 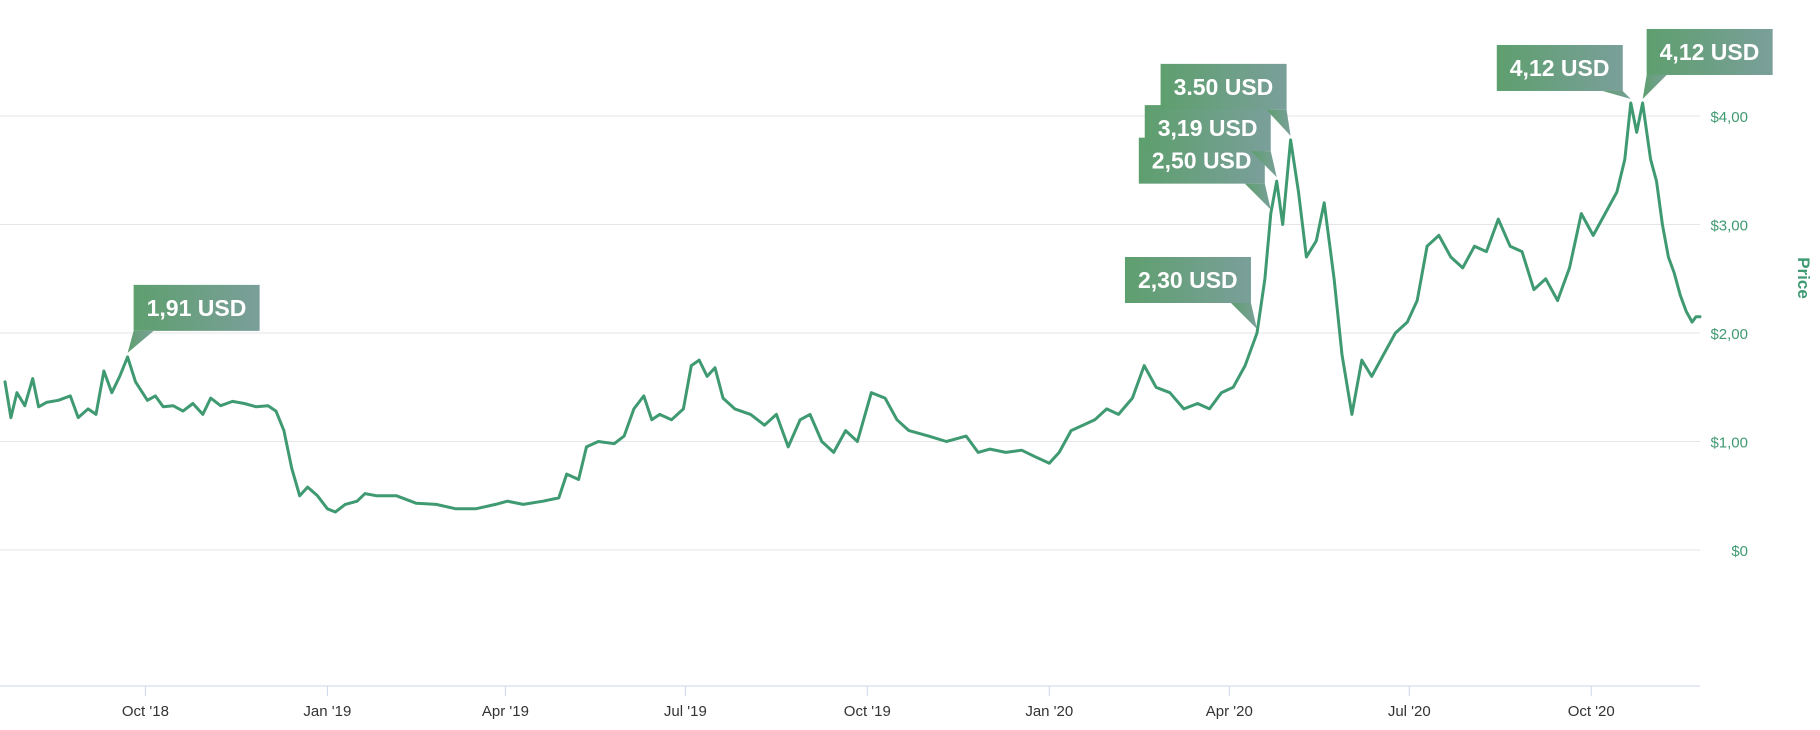 I want to click on y-tick-label: $1,00, so click(x=1729, y=443).